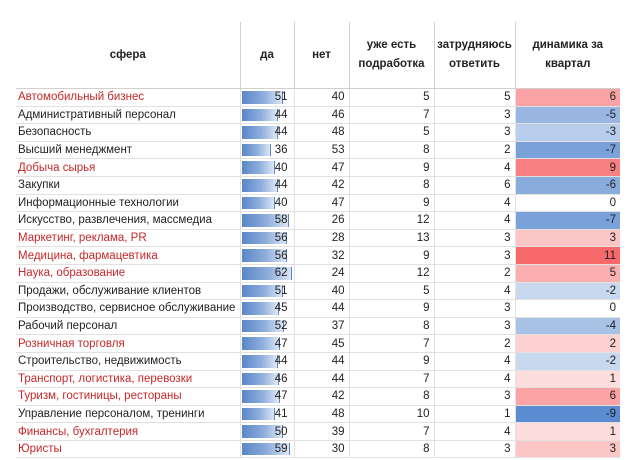 The width and height of the screenshot is (641, 460). What do you see at coordinates (567, 203) in the screenshot?
I see `cell-dynamics: 0` at bounding box center [567, 203].